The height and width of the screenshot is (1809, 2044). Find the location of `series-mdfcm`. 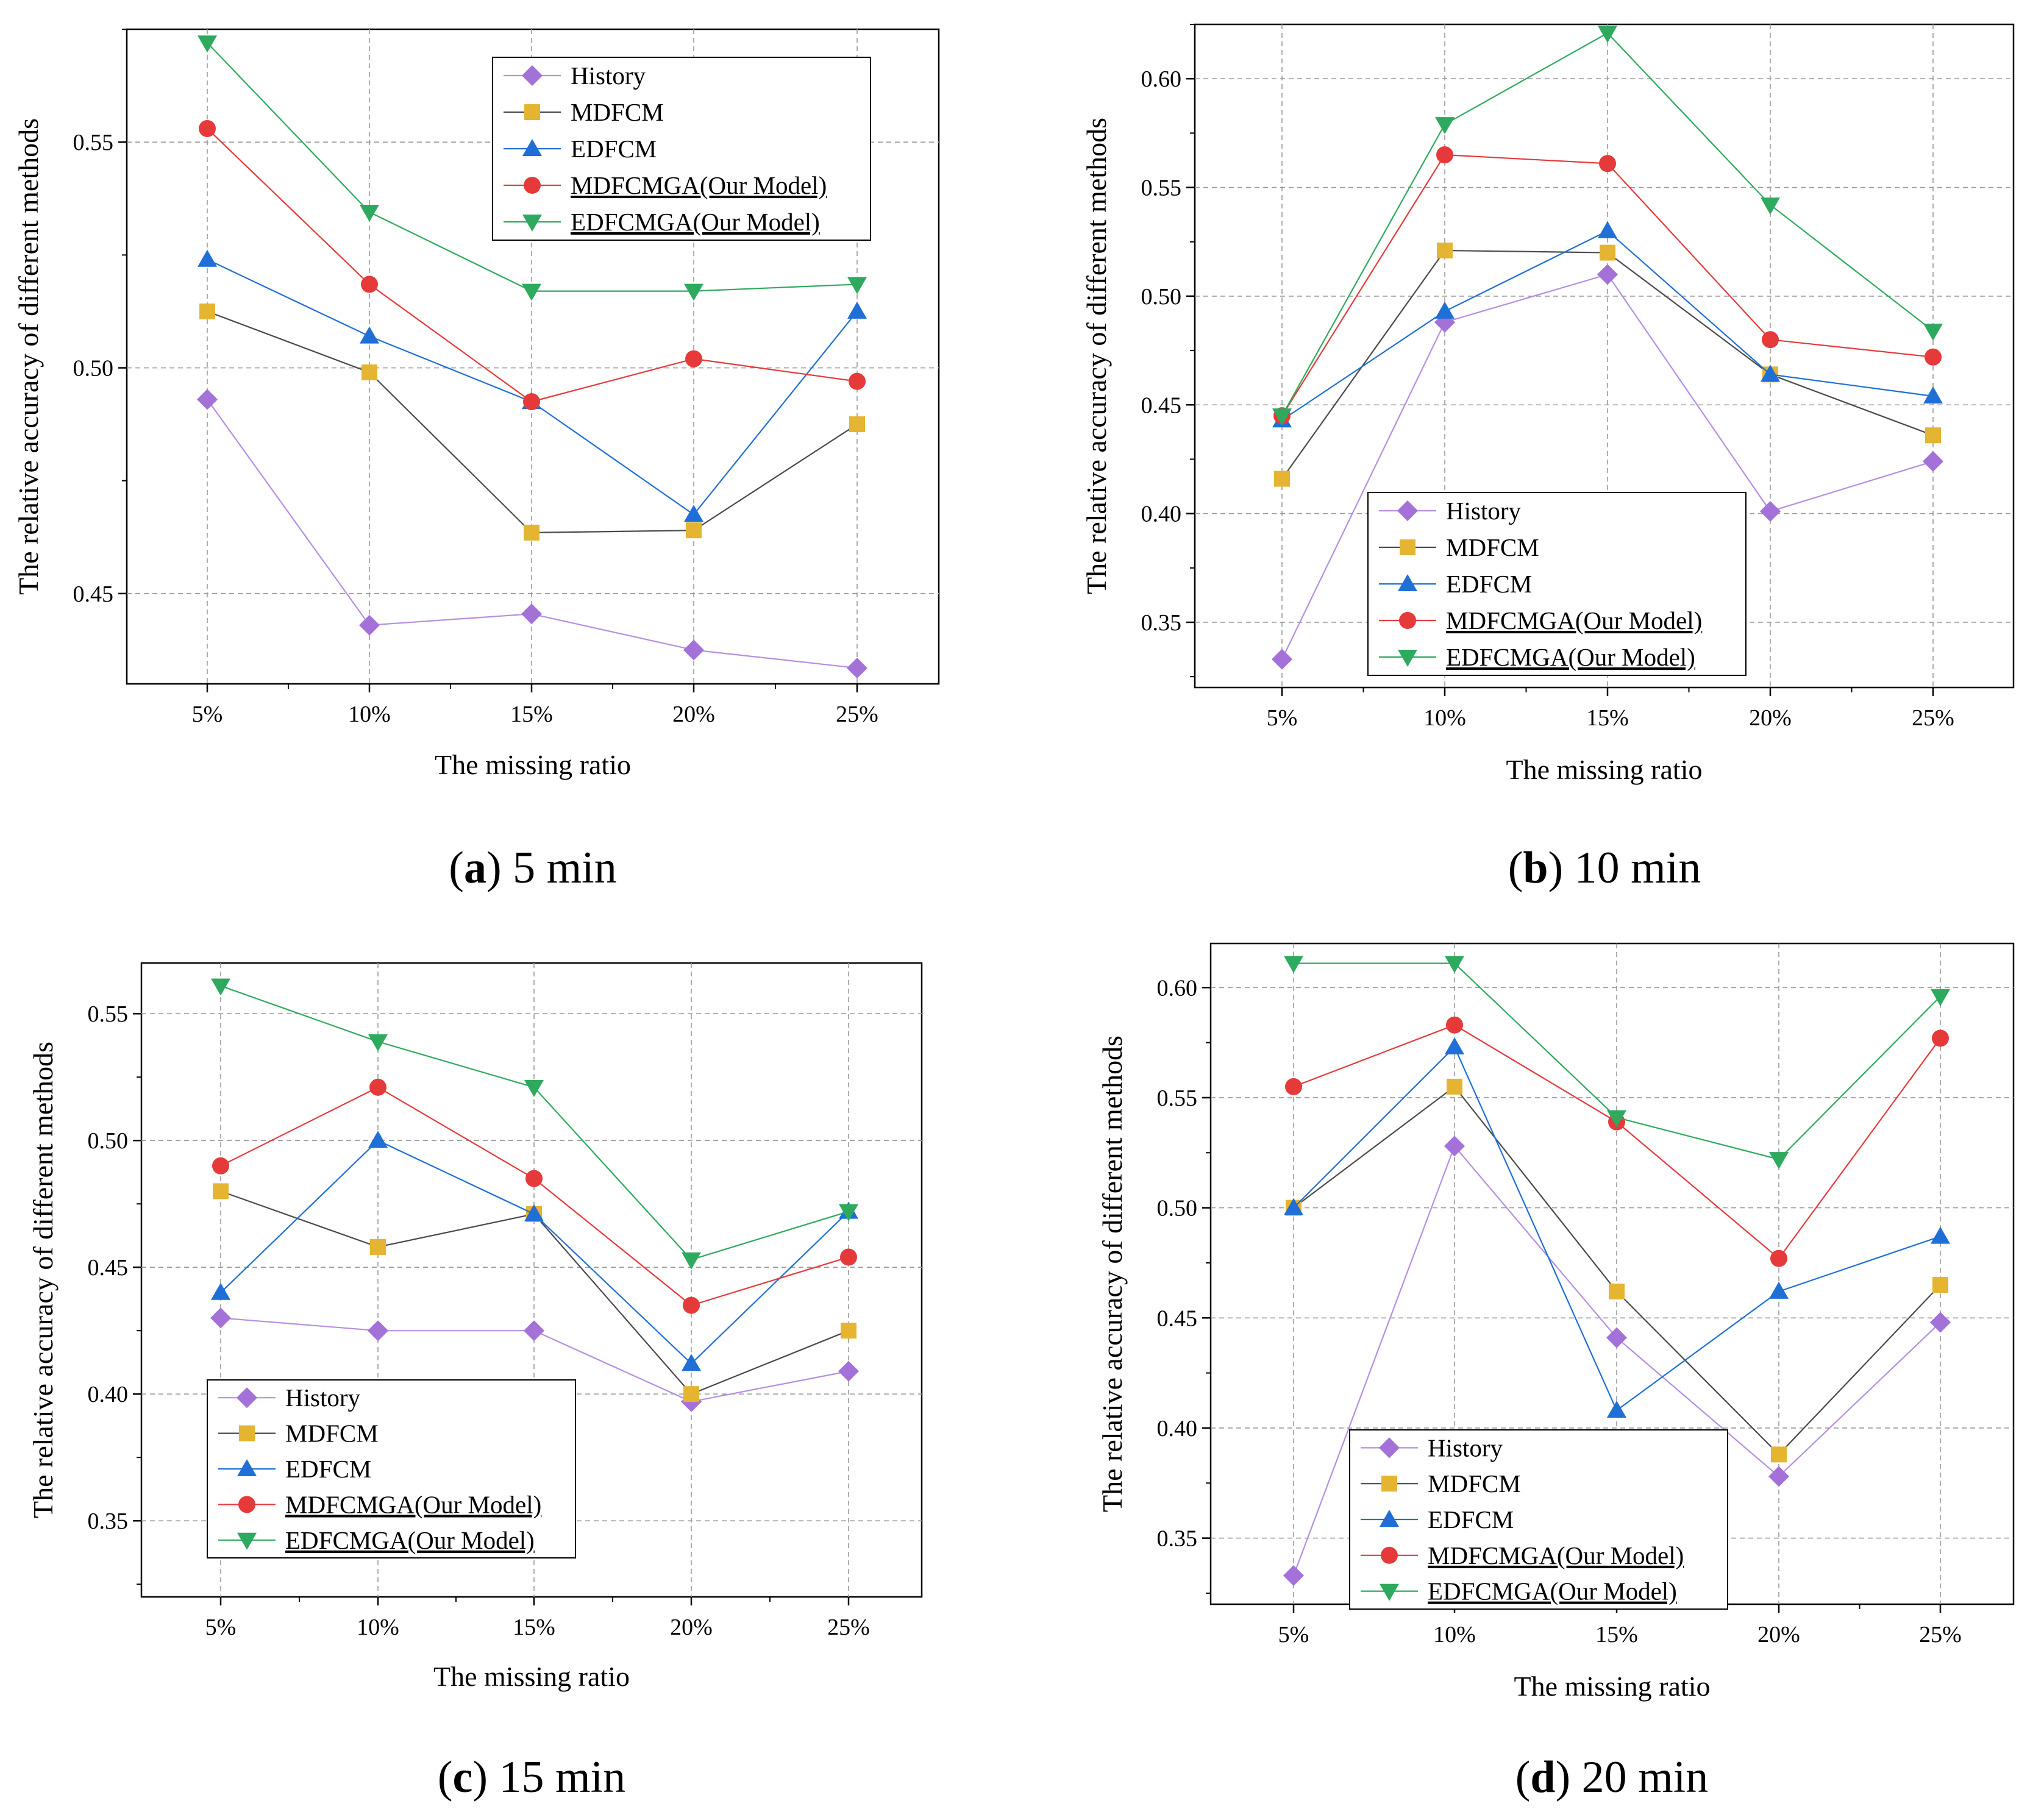

series-mdfcm is located at coordinates (532, 422).